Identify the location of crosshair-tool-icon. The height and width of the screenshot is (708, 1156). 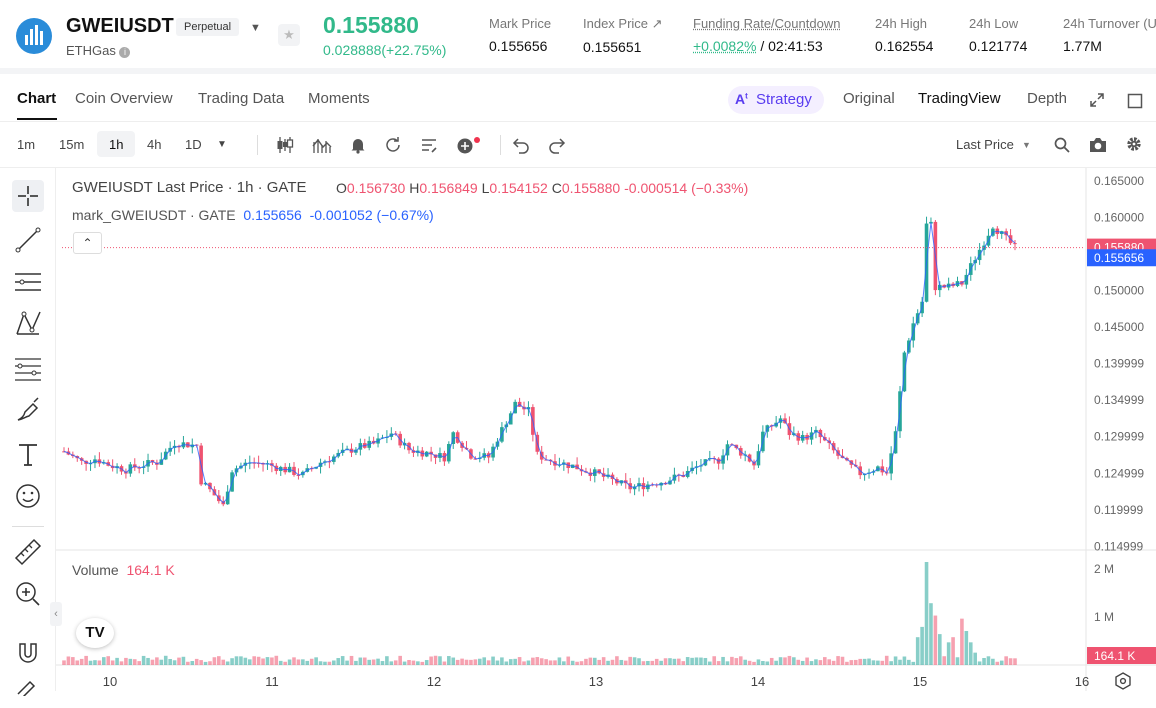
(28, 196).